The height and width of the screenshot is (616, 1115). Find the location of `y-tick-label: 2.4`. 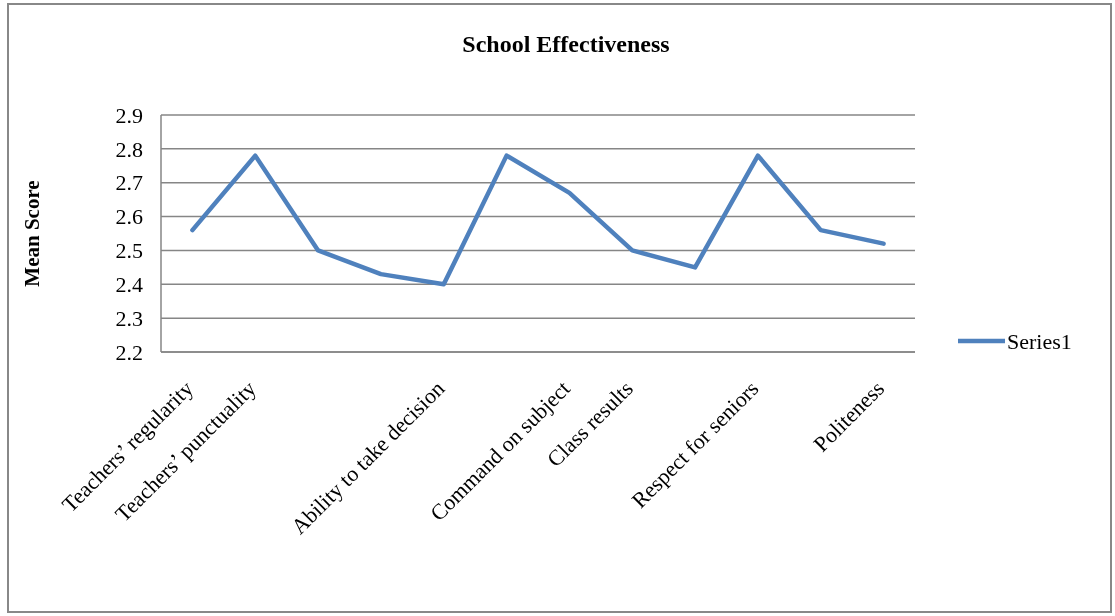

y-tick-label: 2.4 is located at coordinates (129, 284).